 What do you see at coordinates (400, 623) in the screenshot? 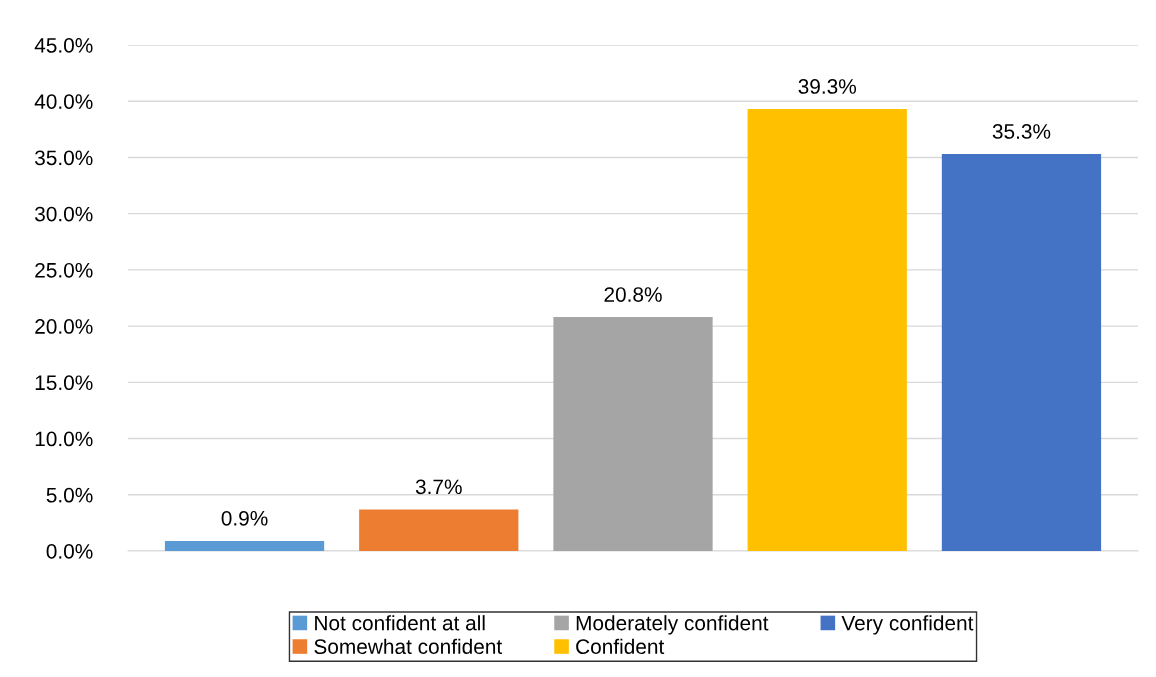
I see `legend-label: Not confident at all` at bounding box center [400, 623].